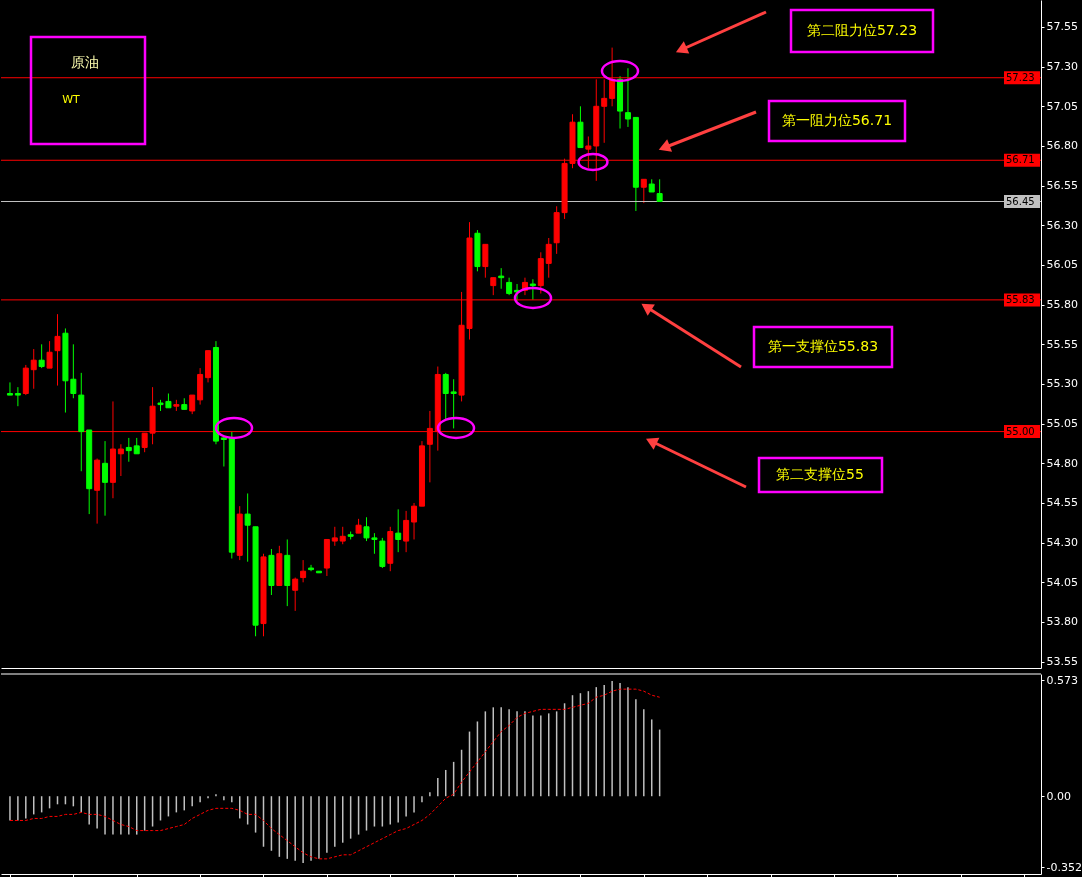  Describe the element at coordinates (837, 120) in the screenshot. I see `annotation: 第一阻力位56.71` at that location.